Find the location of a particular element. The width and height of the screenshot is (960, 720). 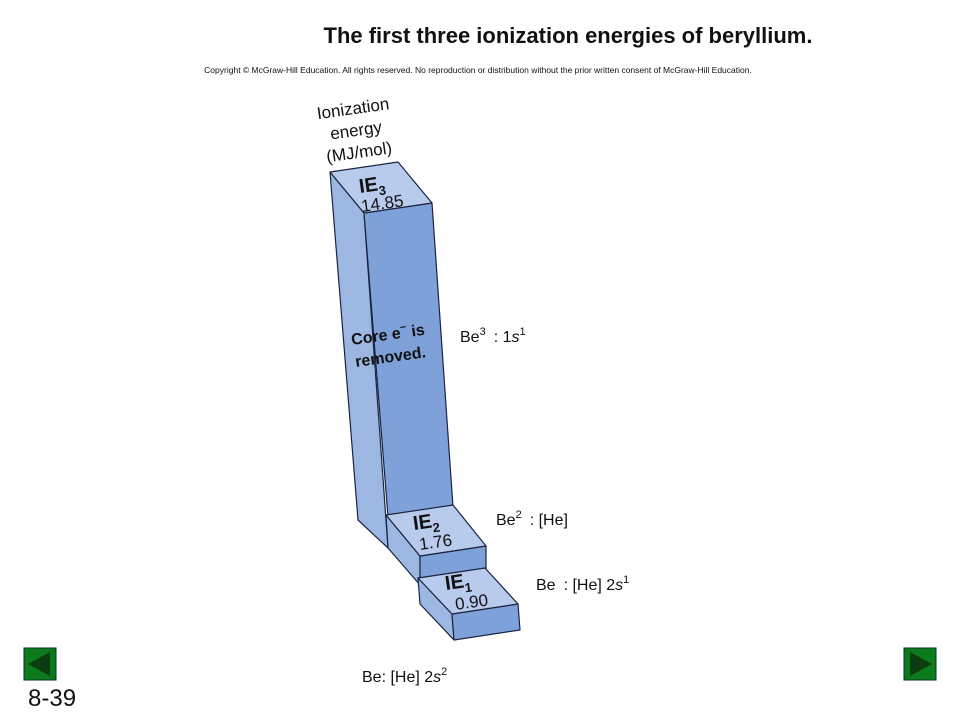

bar-value: 0.90 is located at coordinates (471, 602).